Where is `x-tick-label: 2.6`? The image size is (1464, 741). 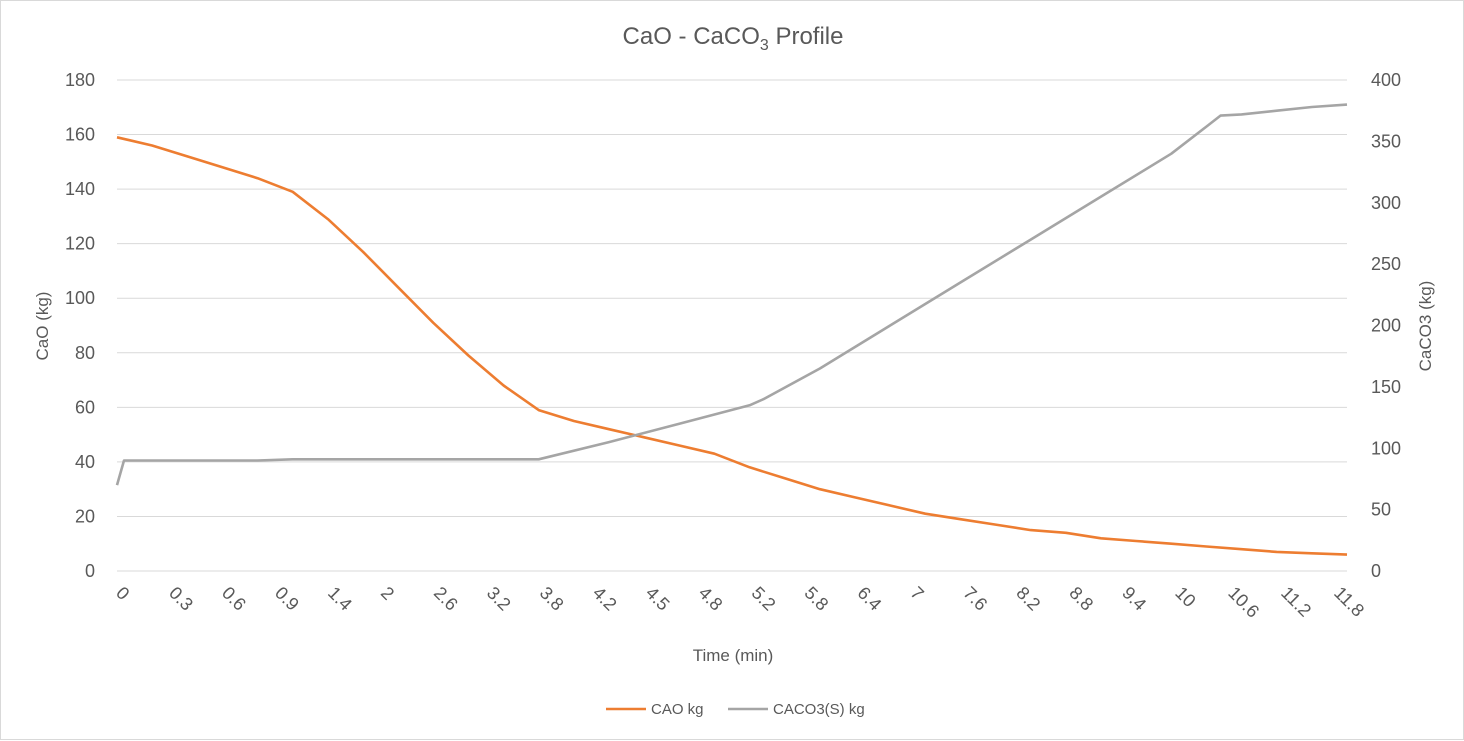
x-tick-label: 2.6 is located at coordinates (446, 599).